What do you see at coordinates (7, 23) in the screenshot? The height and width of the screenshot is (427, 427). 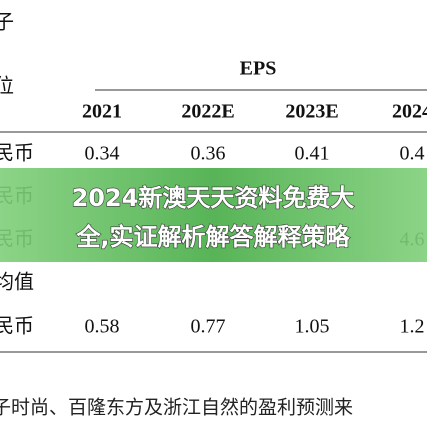 I see `corner-text: 子` at bounding box center [7, 23].